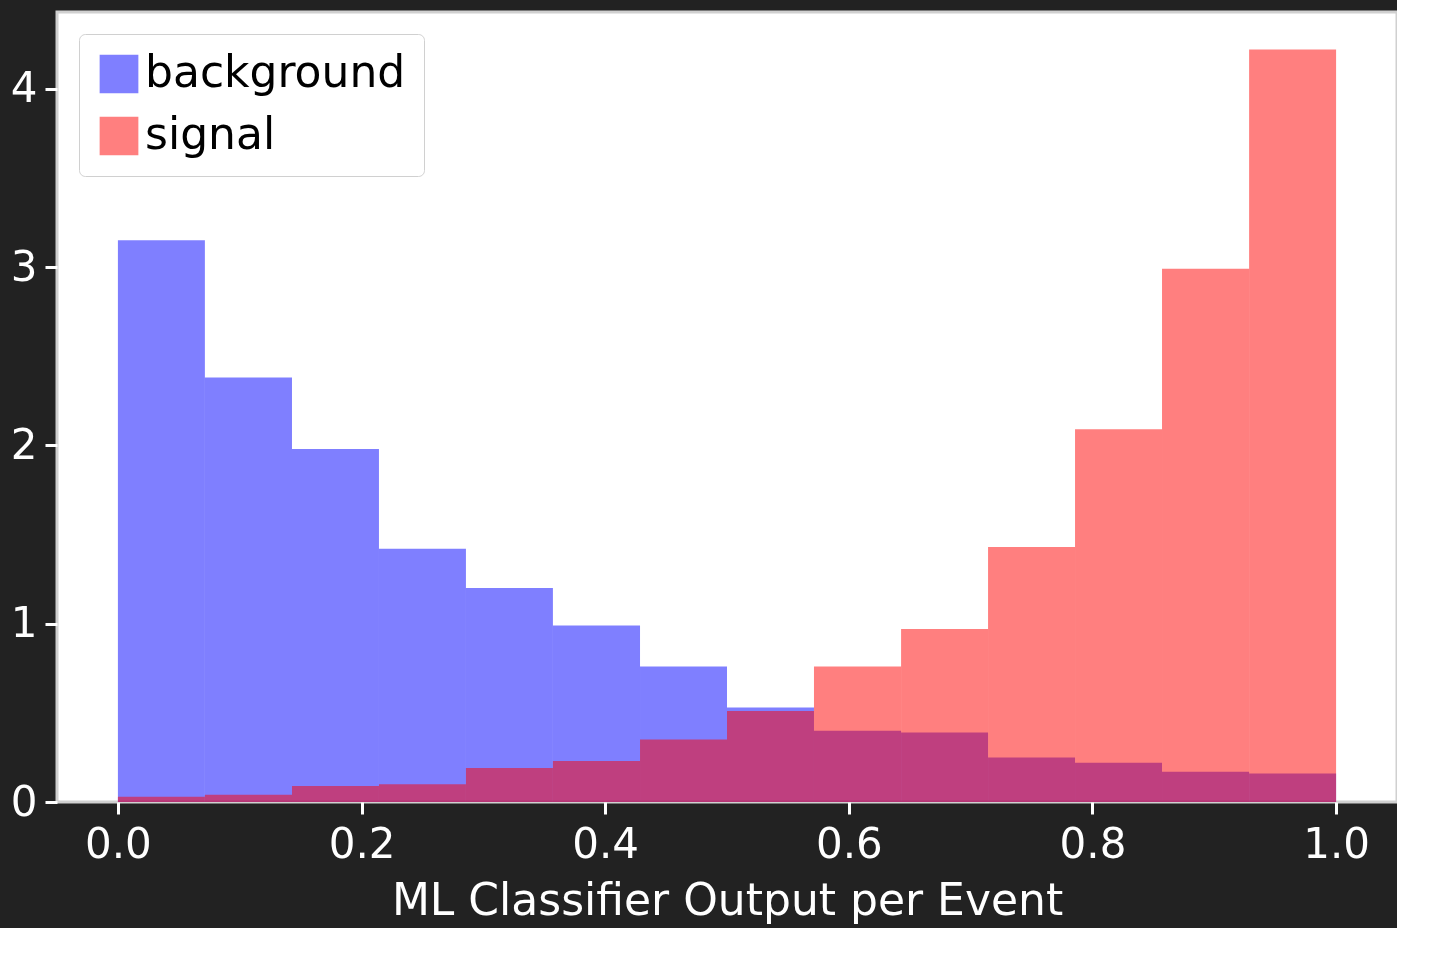  What do you see at coordinates (606, 843) in the screenshot?
I see `x-tick-label: 0.4` at bounding box center [606, 843].